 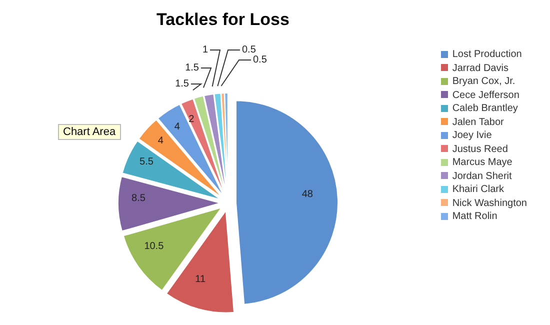 I want to click on chart-title: Tackles for Loss, so click(x=223, y=20).